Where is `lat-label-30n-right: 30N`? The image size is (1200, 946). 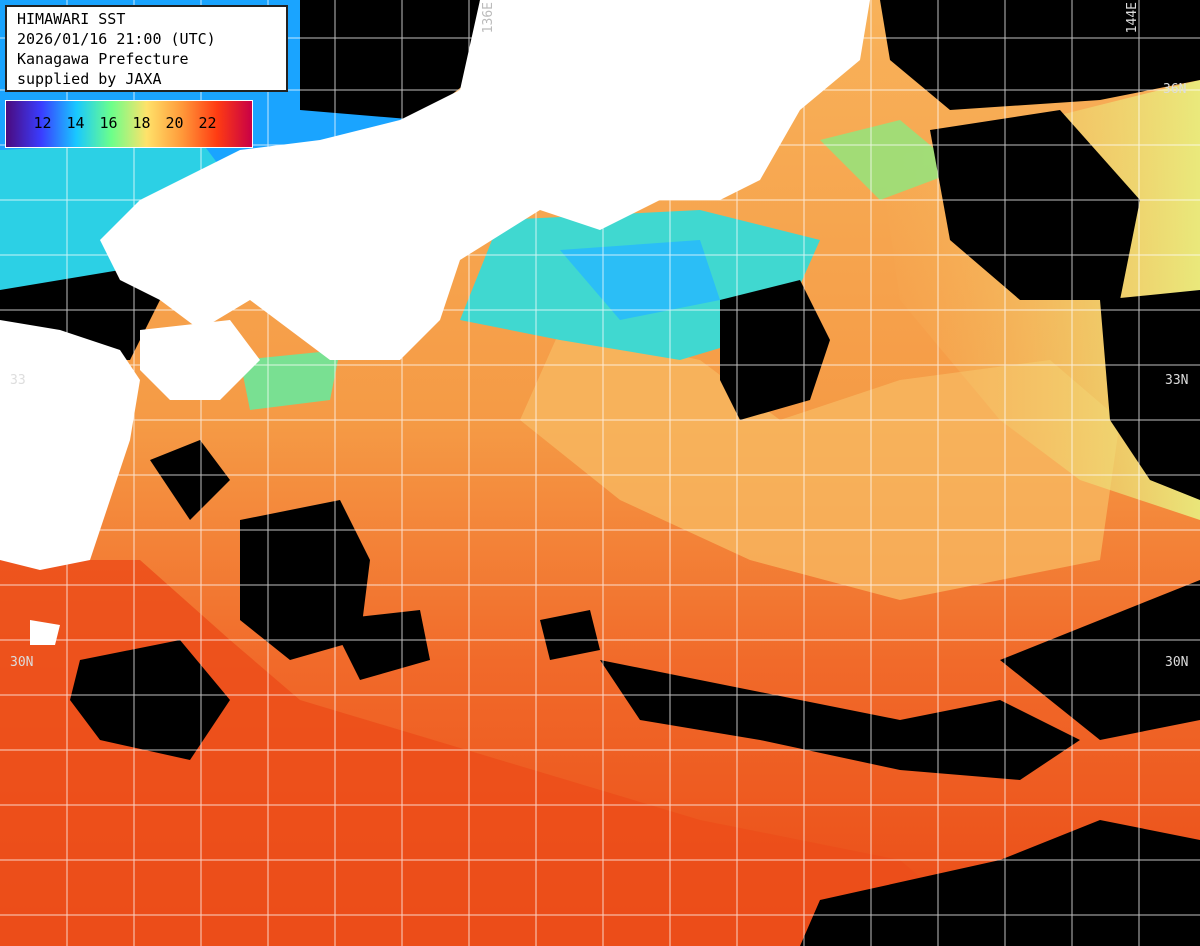
lat-label-30n-right: 30N is located at coordinates (1177, 662).